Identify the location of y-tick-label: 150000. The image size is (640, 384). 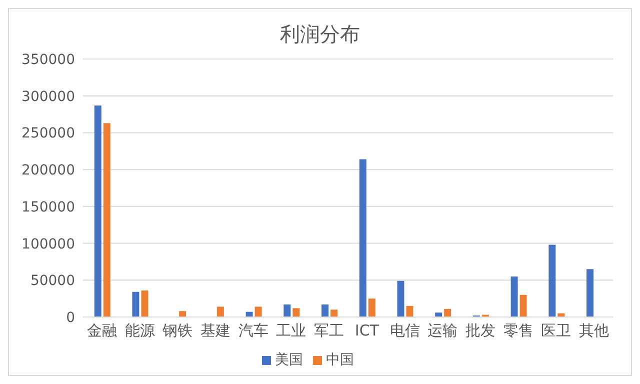
(48, 207).